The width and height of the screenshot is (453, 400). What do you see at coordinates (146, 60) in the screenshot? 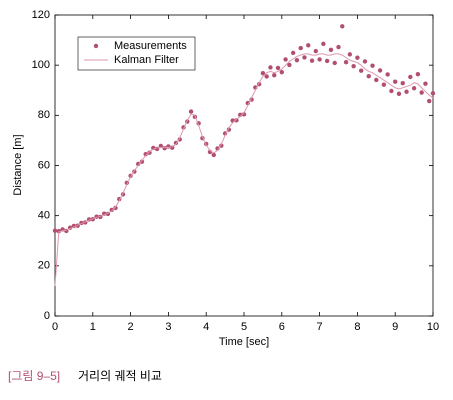
I see `legend-label: Kalman Filter` at bounding box center [146, 60].